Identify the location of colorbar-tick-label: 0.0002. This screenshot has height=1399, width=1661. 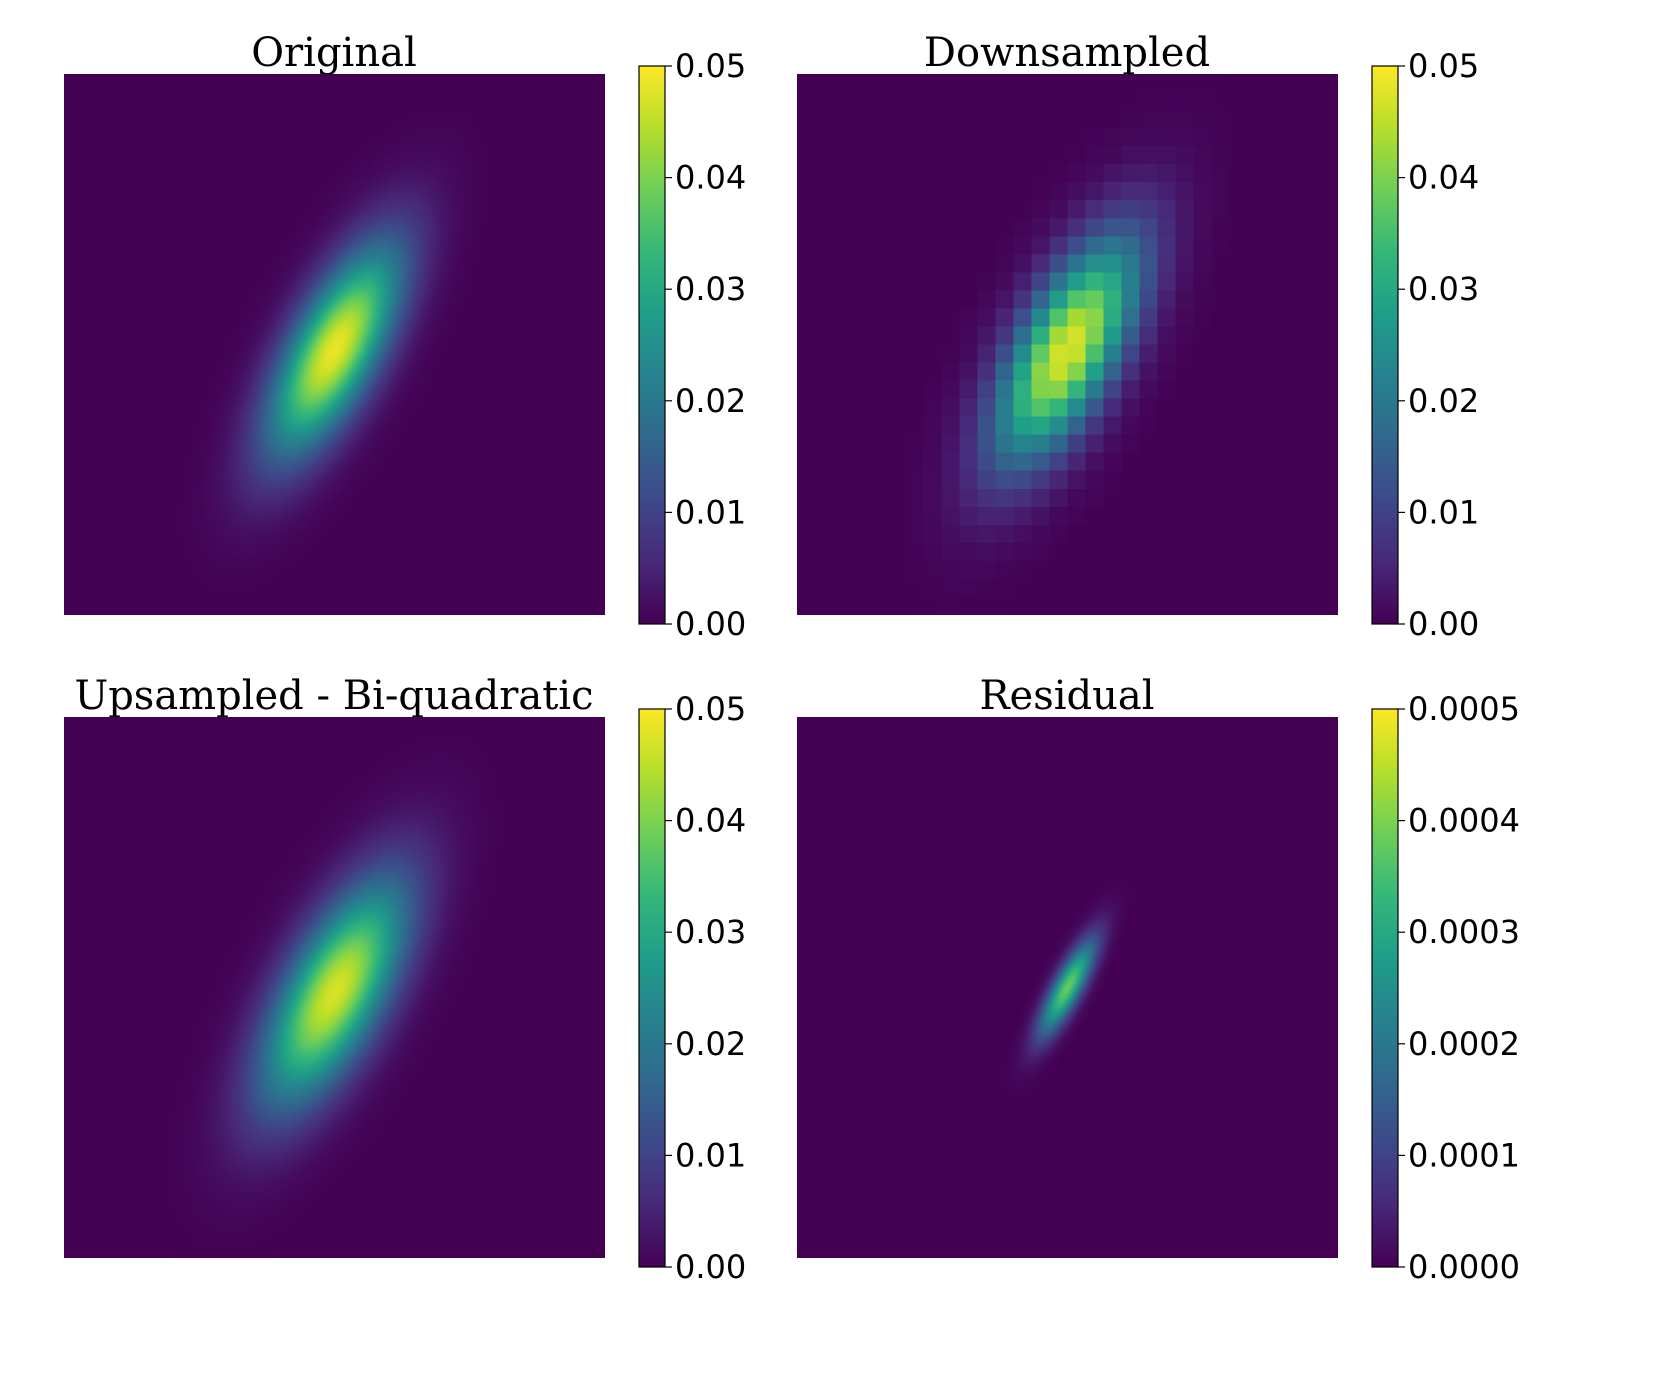
(1464, 1044).